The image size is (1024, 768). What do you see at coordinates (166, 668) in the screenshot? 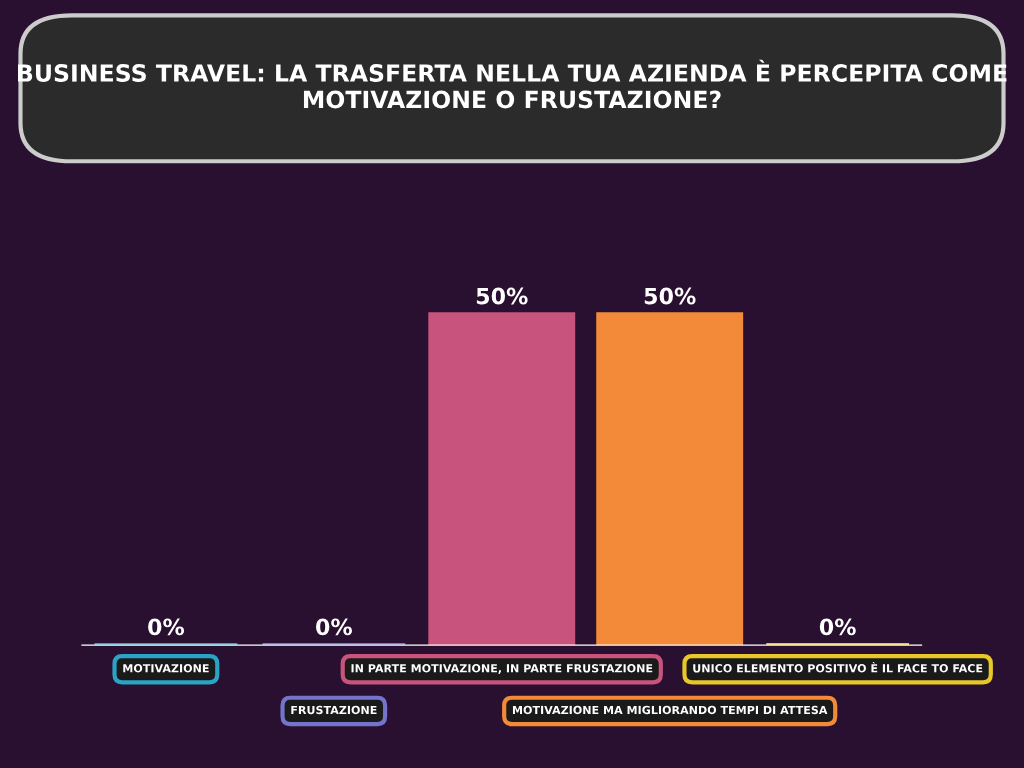
I see `x-tick-label: MOTIVAZIONE` at bounding box center [166, 668].